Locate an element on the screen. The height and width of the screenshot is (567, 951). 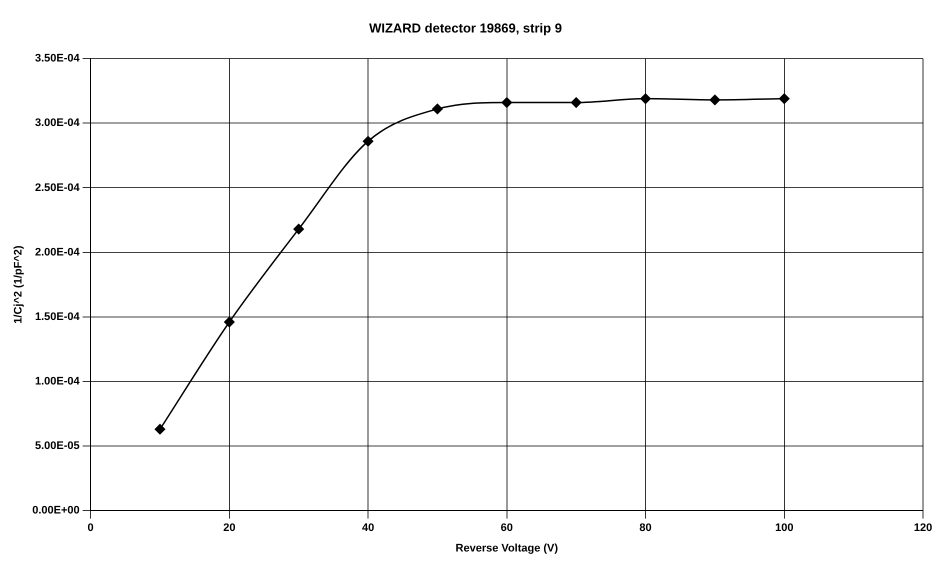
x-tick-label: 0 is located at coordinates (91, 528).